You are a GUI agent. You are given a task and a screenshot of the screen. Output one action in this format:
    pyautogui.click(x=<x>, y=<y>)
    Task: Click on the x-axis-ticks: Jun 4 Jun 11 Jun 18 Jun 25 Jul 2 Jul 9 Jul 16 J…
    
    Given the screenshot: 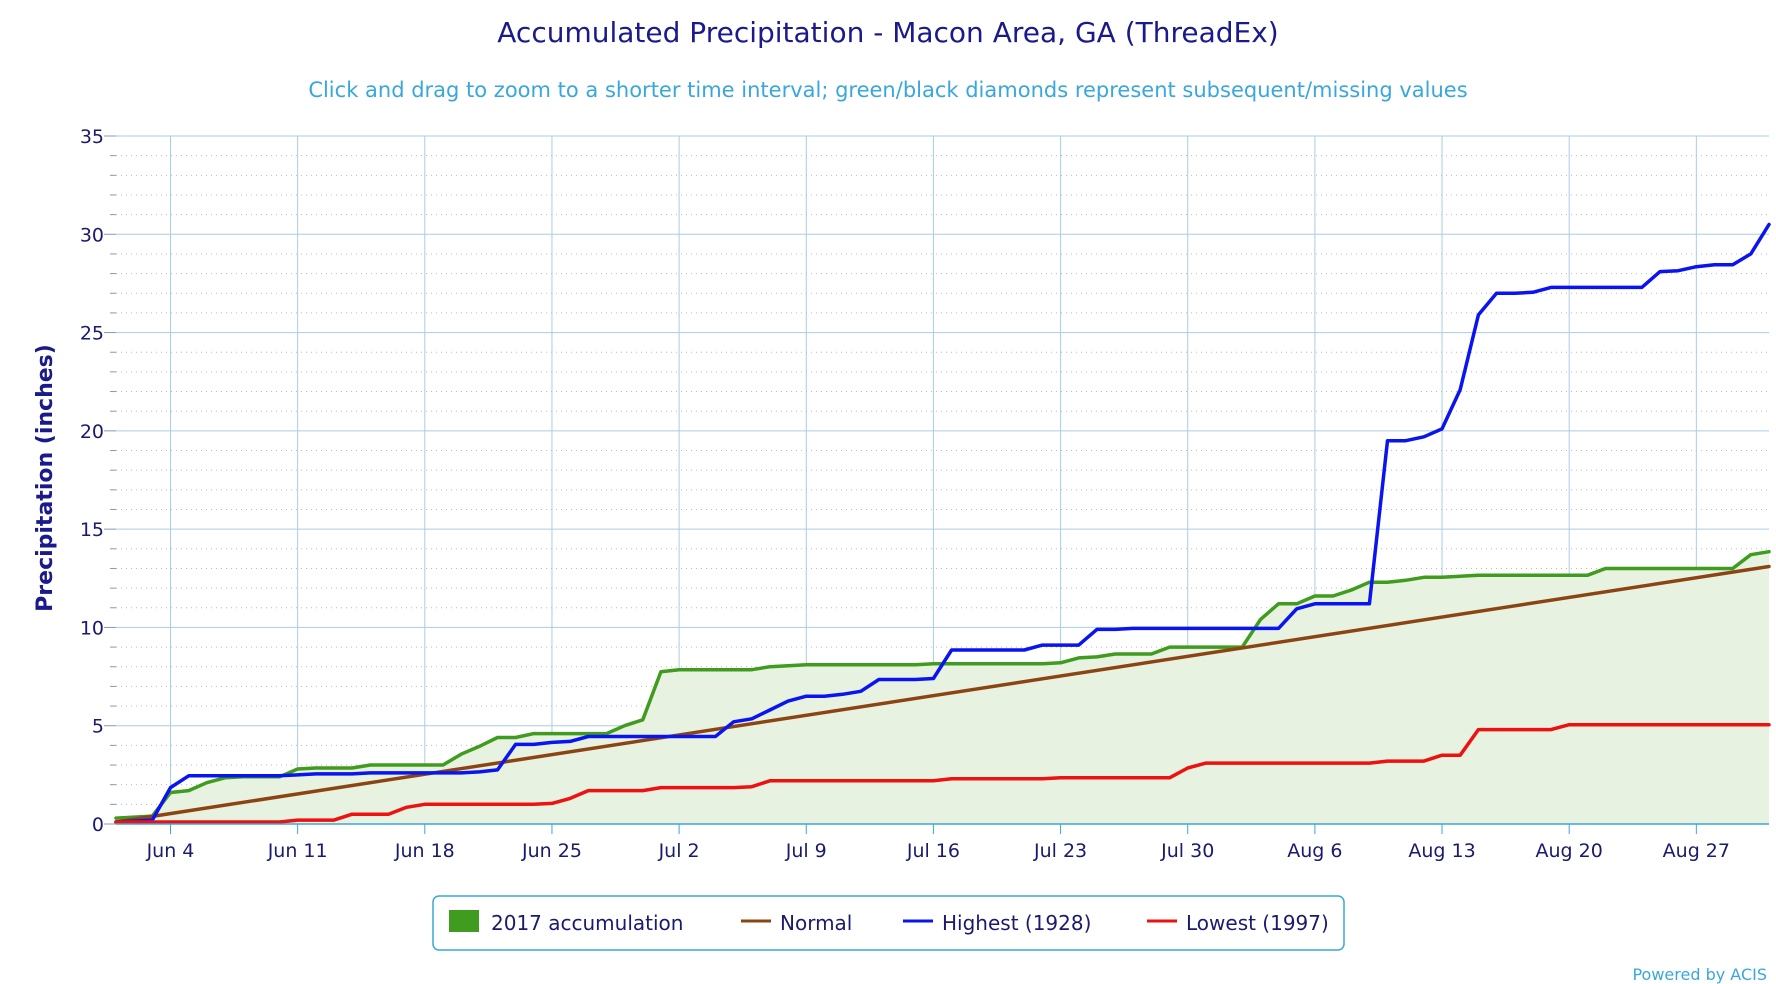 What is the action you would take?
    pyautogui.click(x=938, y=843)
    